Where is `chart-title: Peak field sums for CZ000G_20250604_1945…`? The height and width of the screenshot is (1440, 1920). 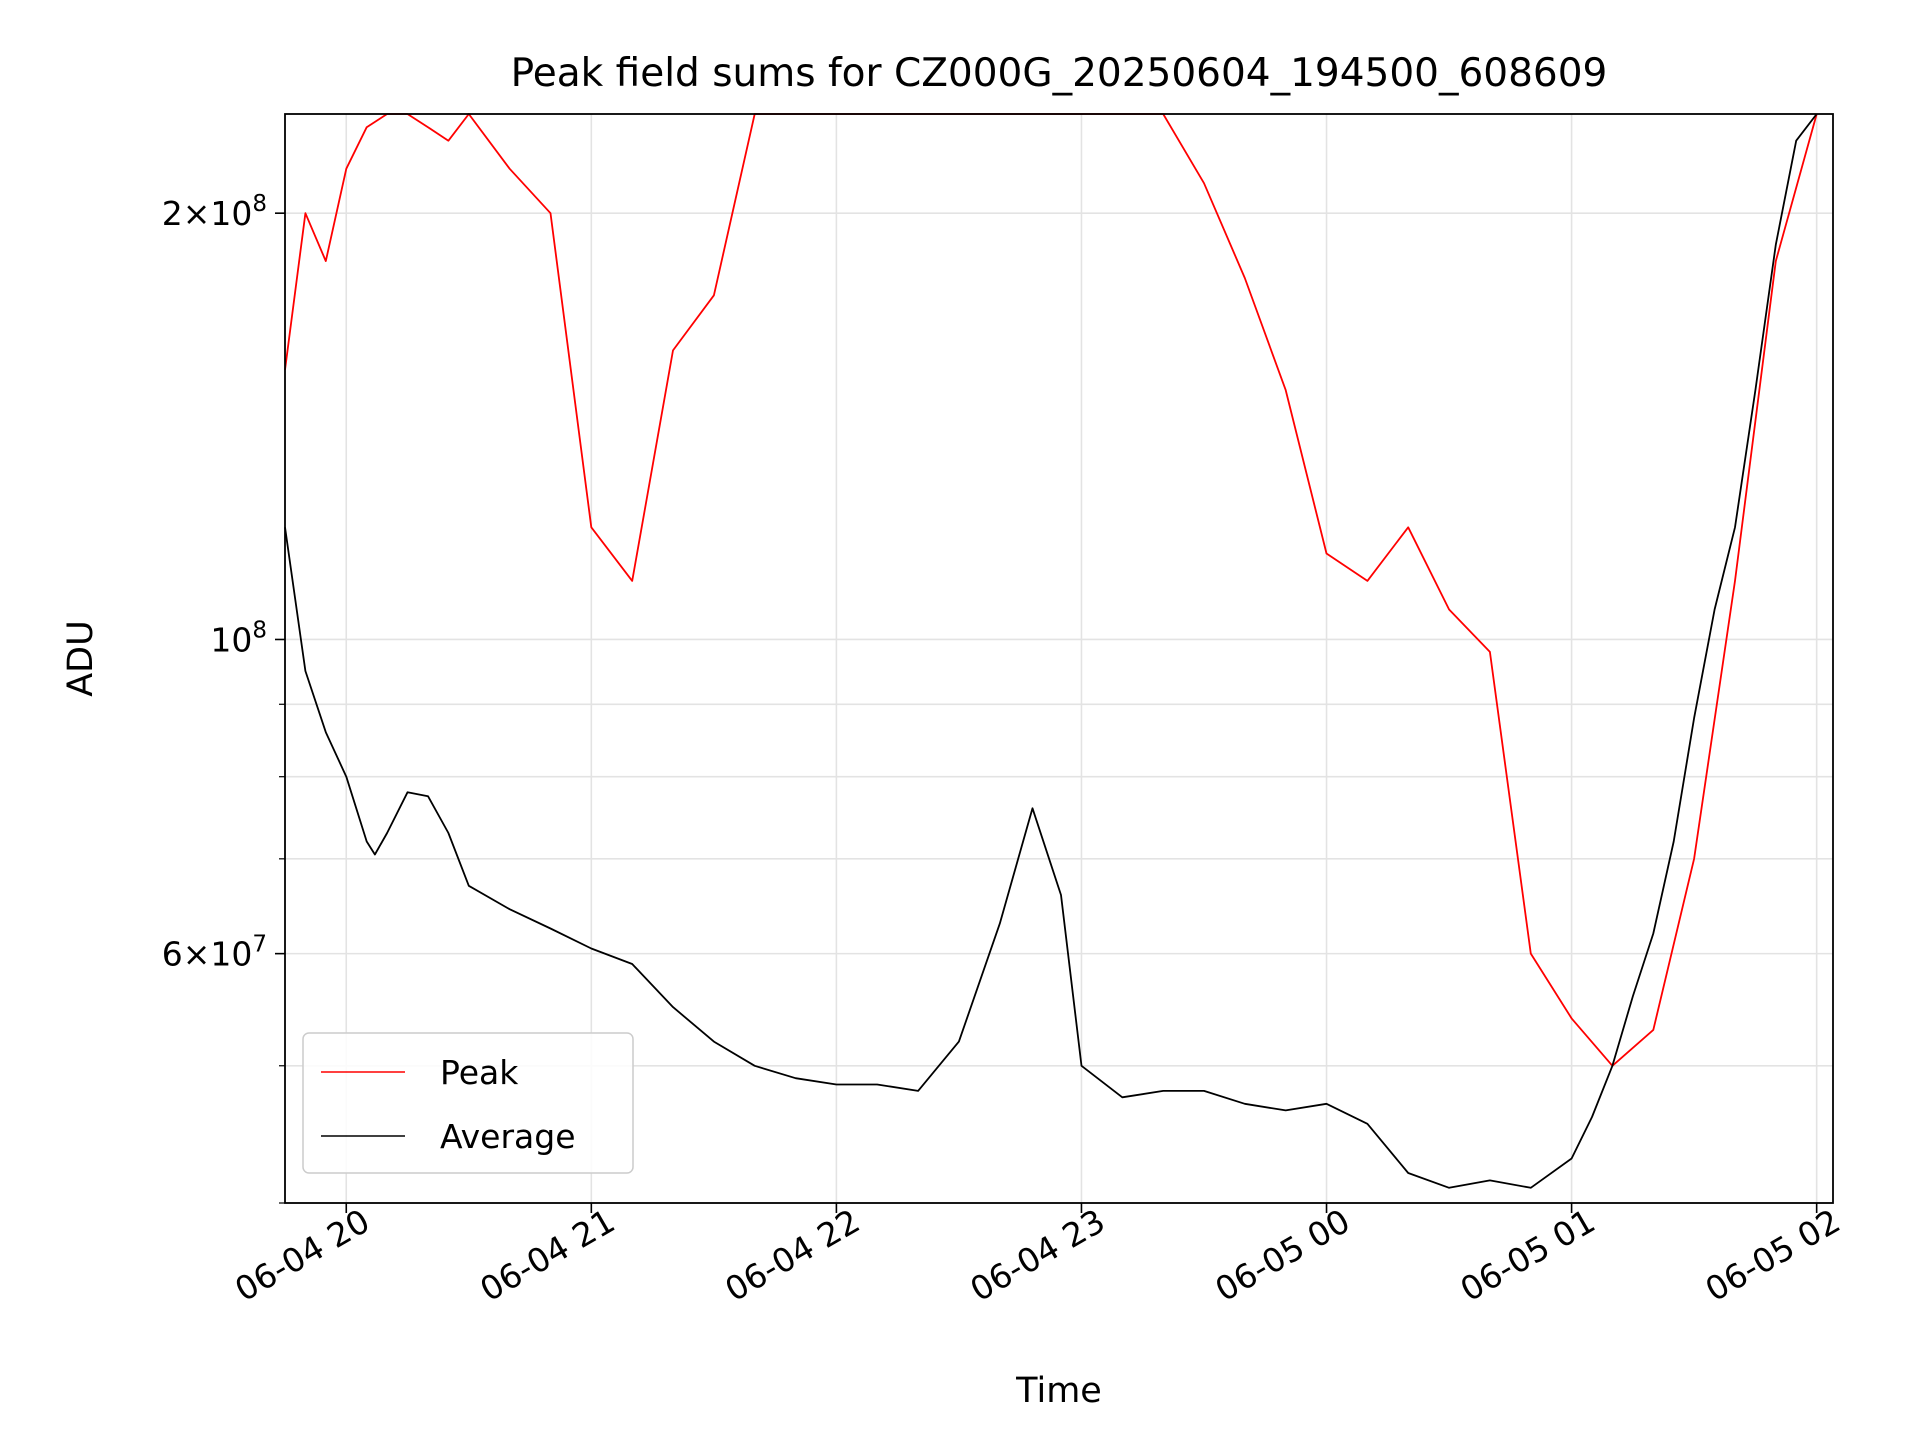 chart-title: Peak field sums for CZ000G_20250604_1945… is located at coordinates (1059, 73).